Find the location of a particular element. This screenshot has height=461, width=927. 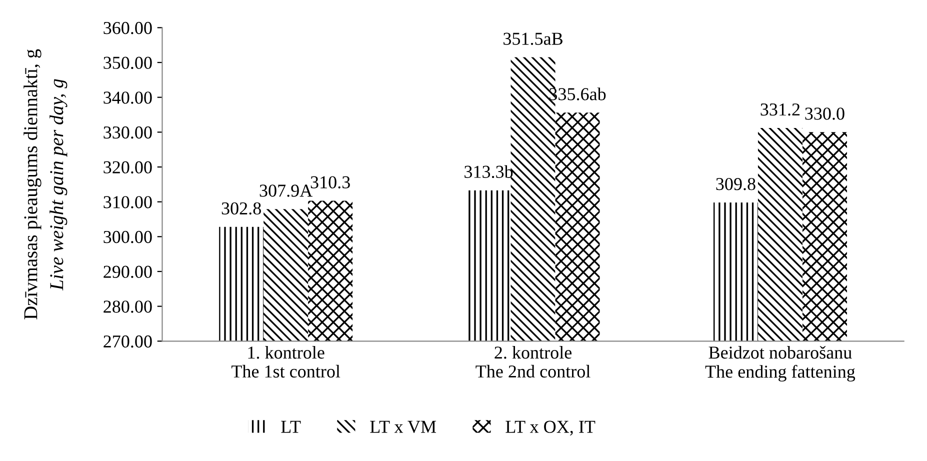

y-tick-label: 290.00 is located at coordinates (128, 272).